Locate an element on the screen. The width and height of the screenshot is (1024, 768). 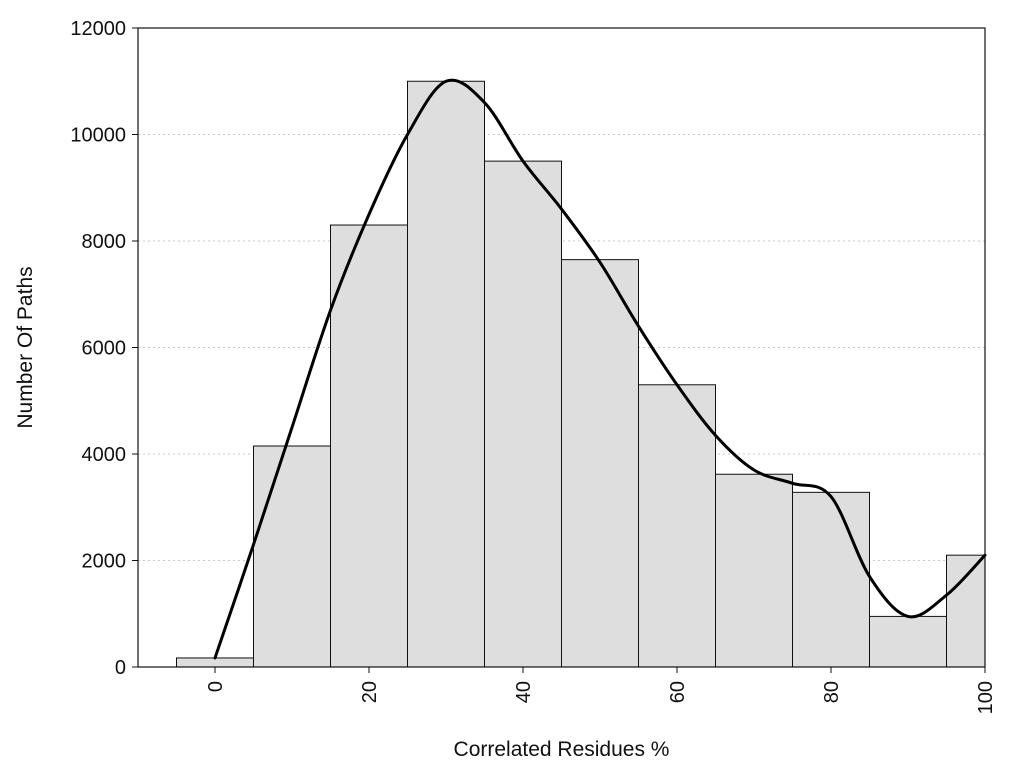
y-tick-label: 4000 is located at coordinates (104, 455).